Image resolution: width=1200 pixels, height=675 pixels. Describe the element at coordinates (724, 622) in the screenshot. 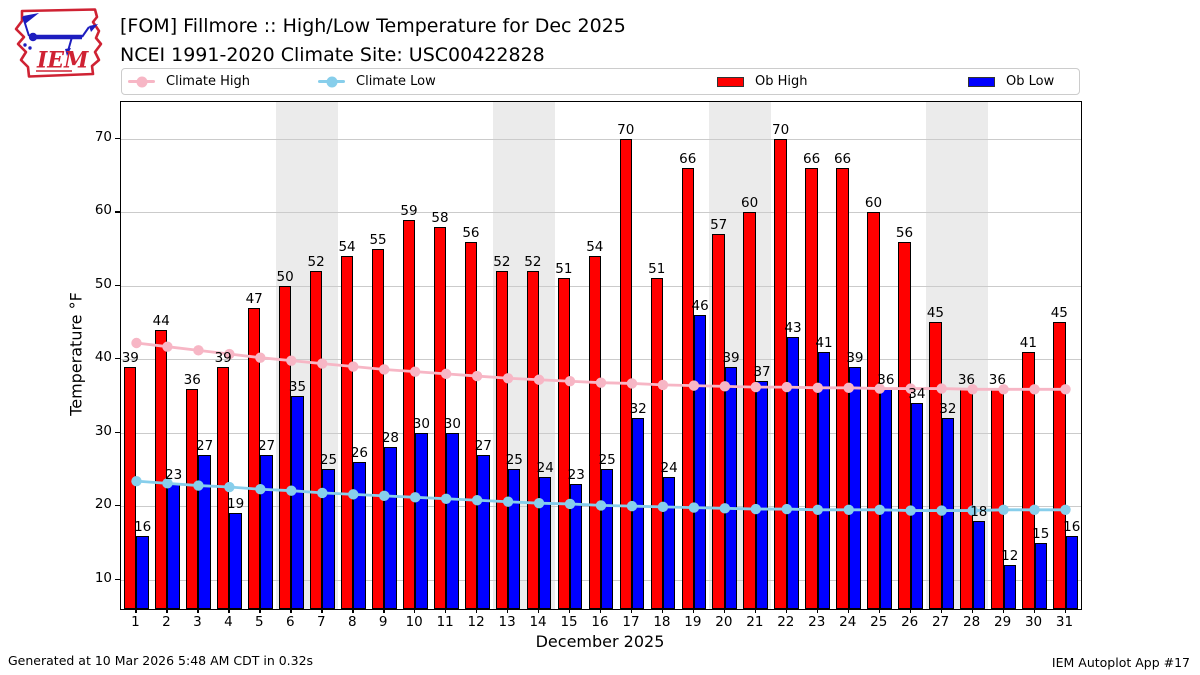

I see `x-tick-label: 20` at that location.